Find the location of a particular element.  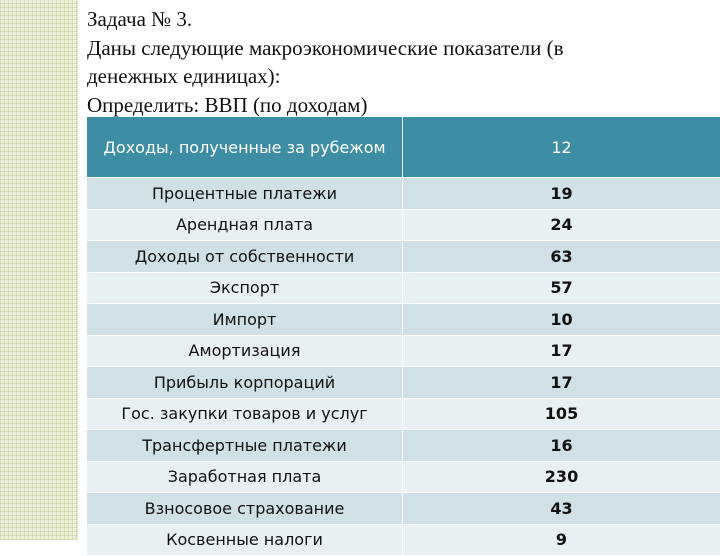

row-value: 19 is located at coordinates (561, 194).